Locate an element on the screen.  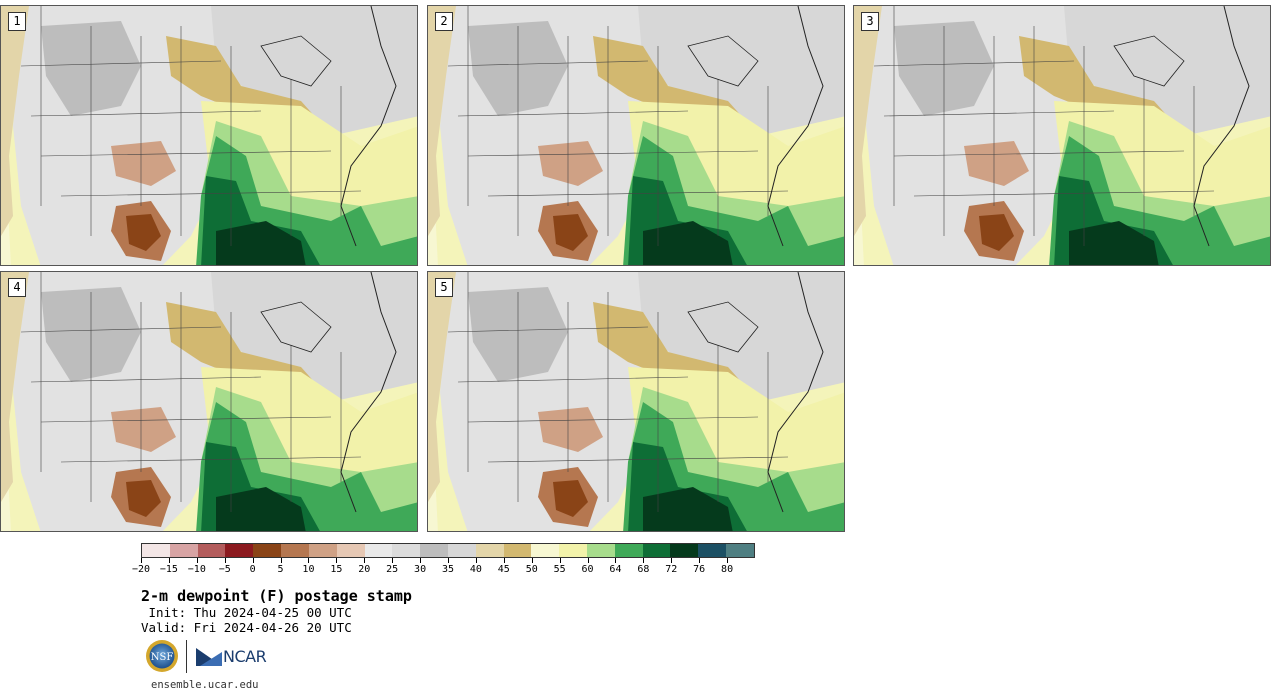
map-panel-1: 1 is located at coordinates (209, 135).